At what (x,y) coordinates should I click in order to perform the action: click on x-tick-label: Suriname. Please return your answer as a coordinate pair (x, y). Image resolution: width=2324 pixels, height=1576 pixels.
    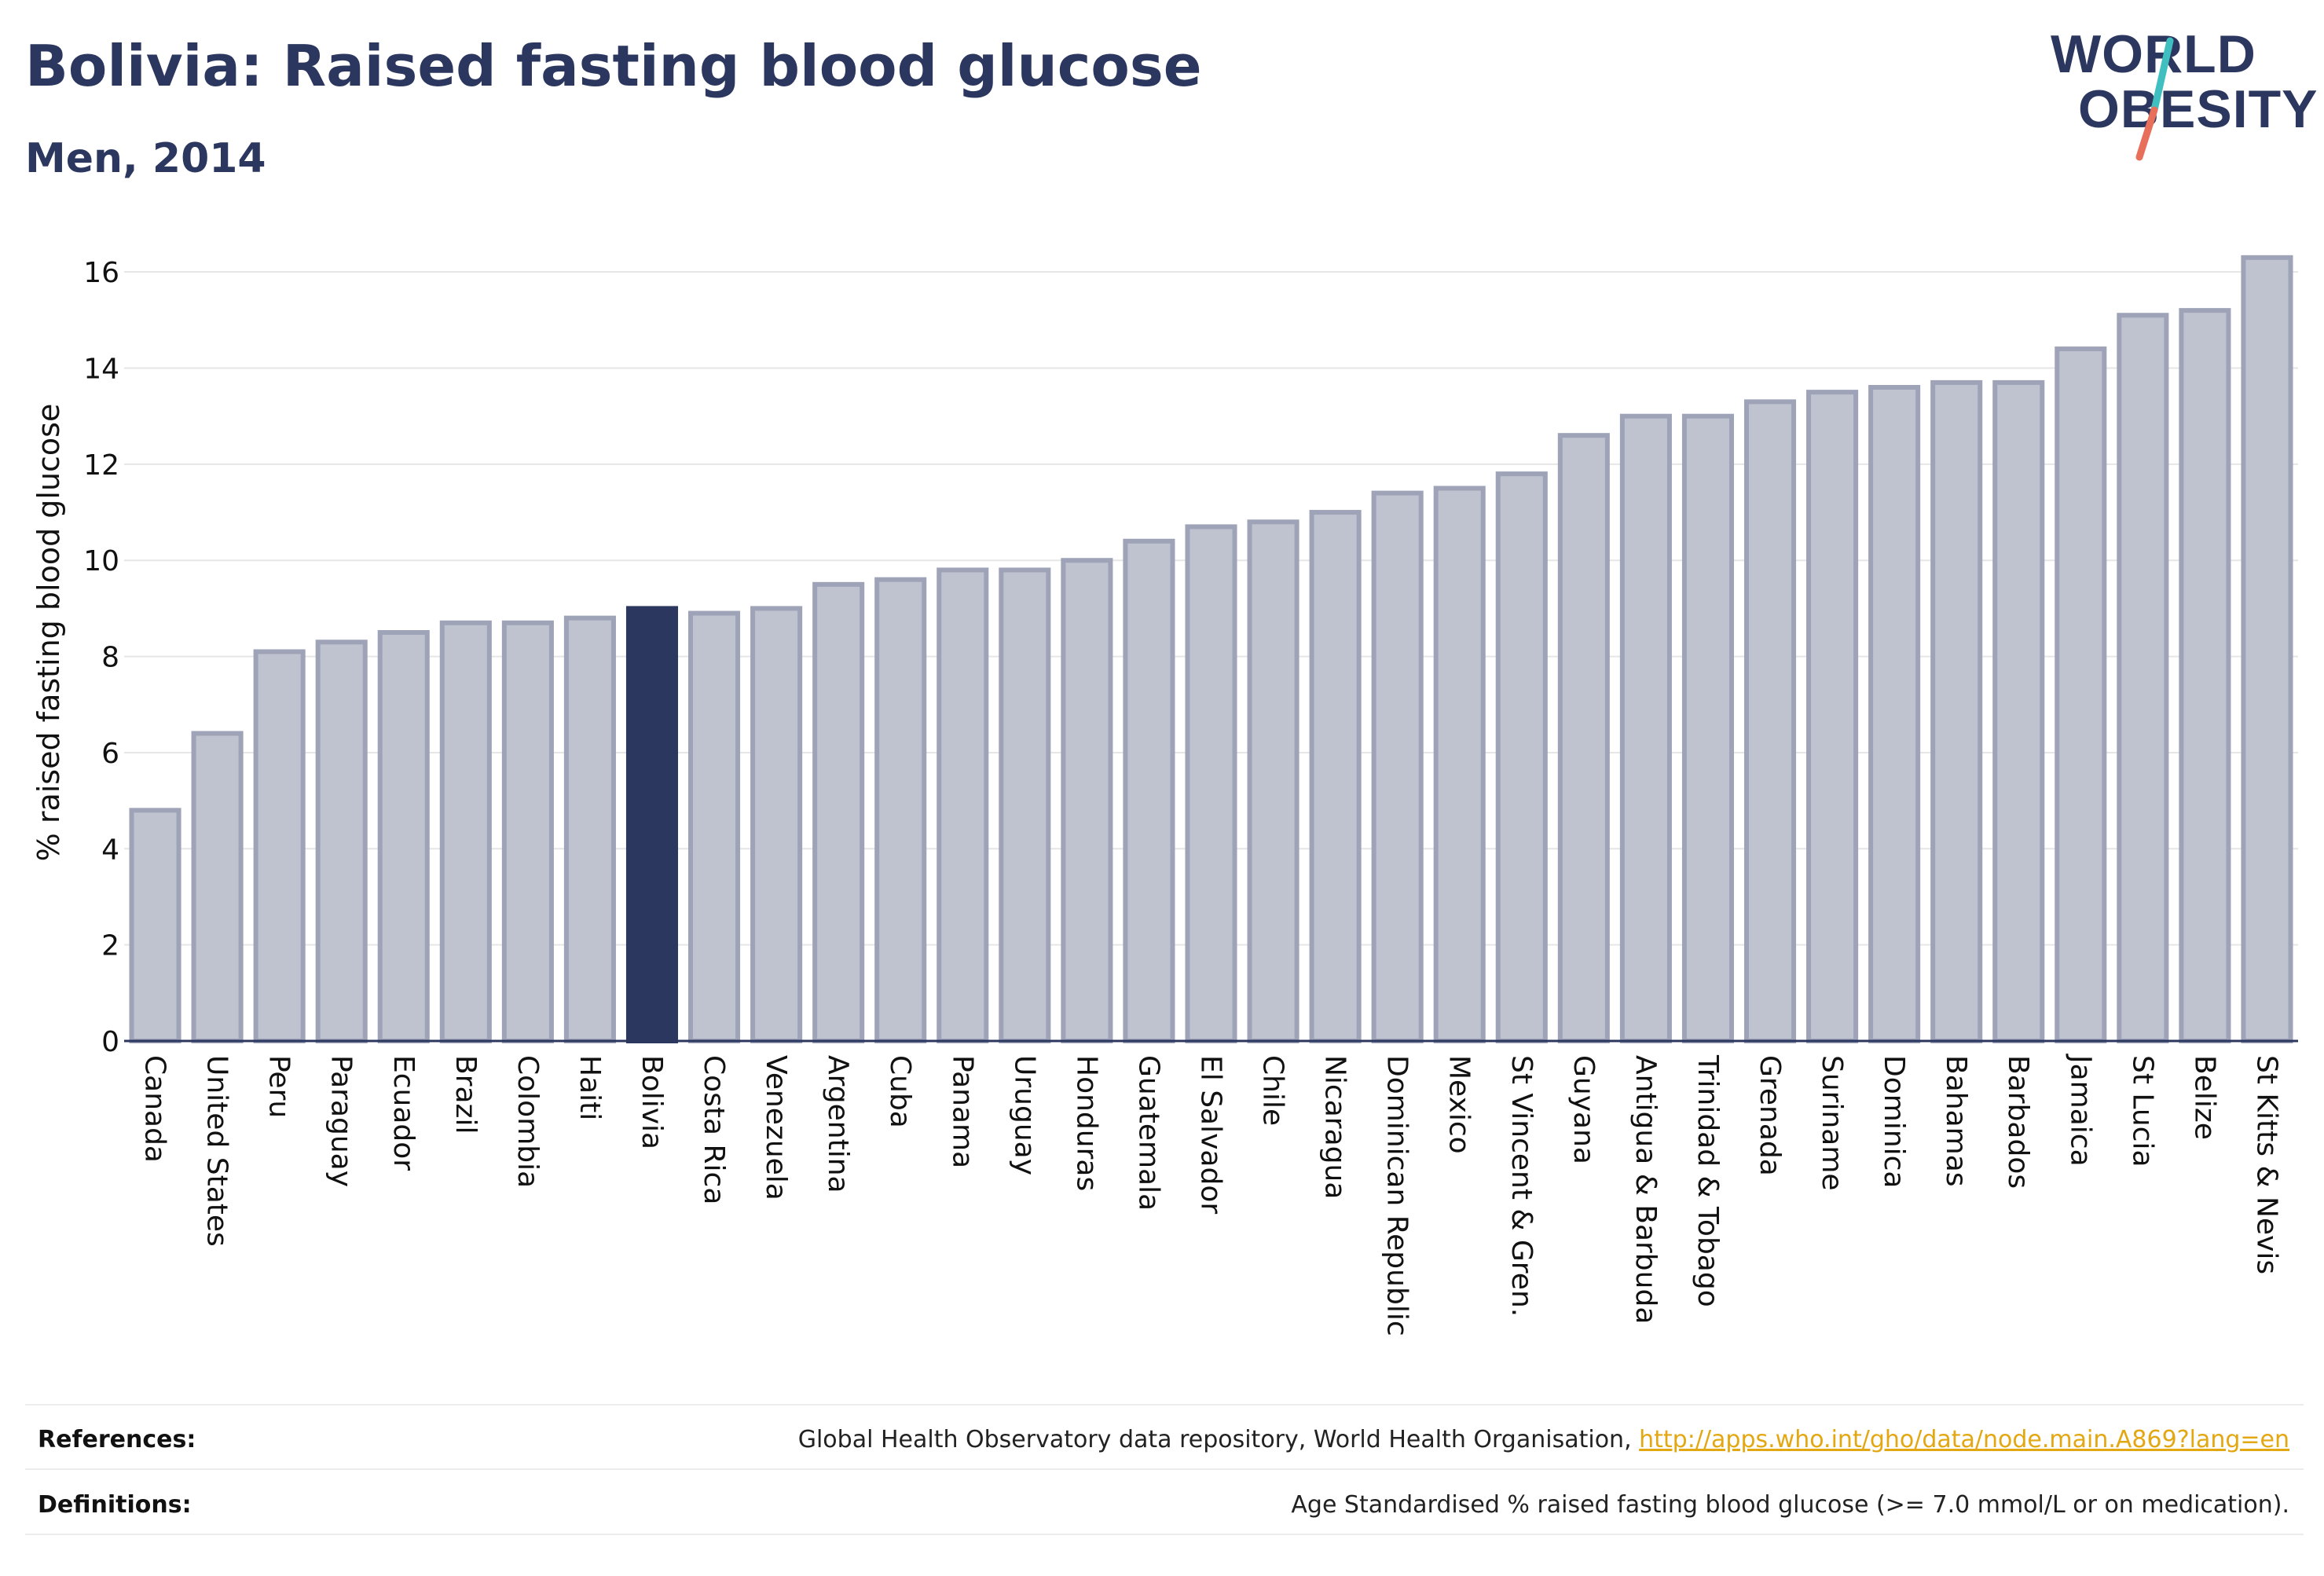
    Looking at the image, I should click on (1832, 1123).